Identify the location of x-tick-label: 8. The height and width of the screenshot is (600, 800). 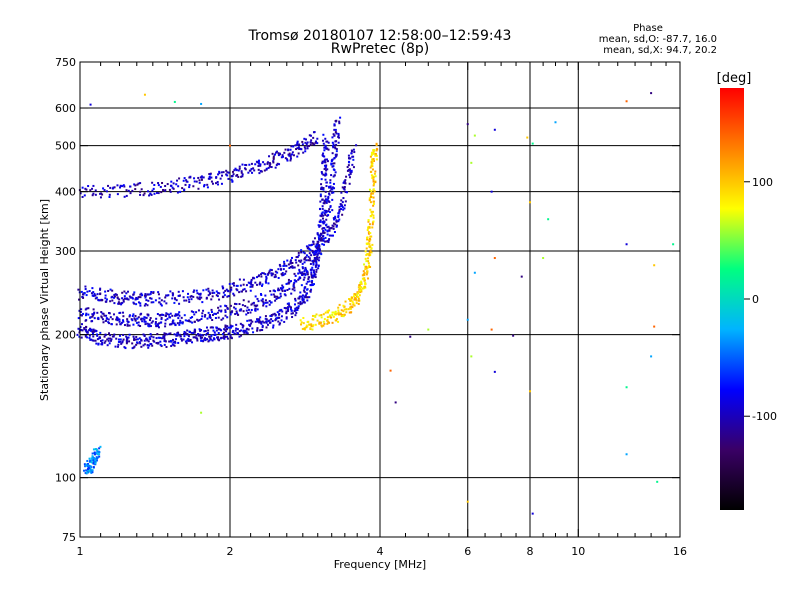
(530, 551).